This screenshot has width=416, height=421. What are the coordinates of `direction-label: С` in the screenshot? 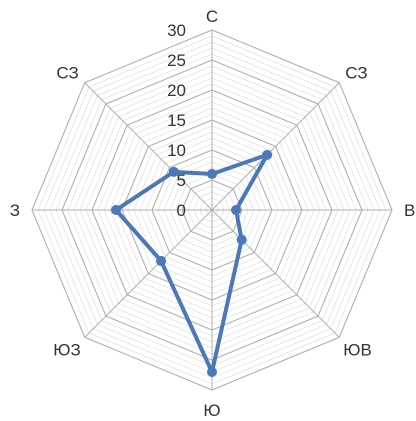 It's located at (212, 16).